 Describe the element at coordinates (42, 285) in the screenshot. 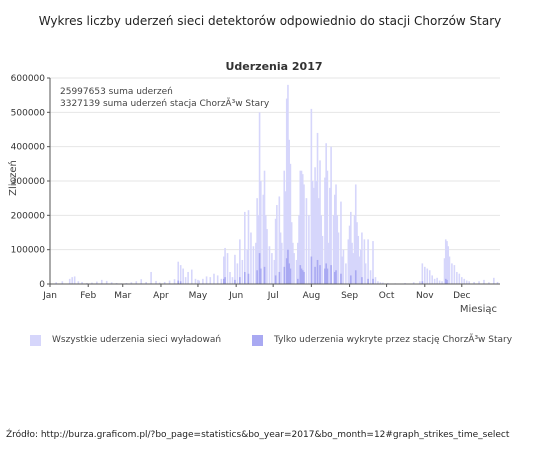

I see `y-tick-label: 0` at that location.